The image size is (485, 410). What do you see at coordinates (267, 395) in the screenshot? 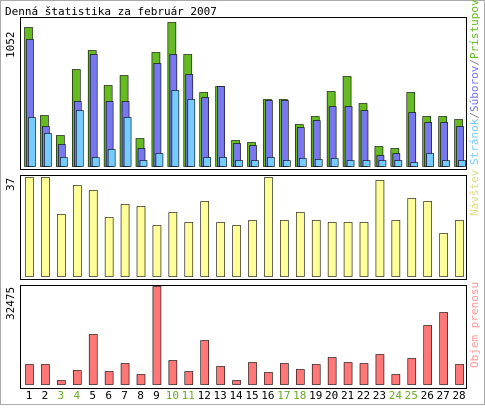
I see `x-axis-day-label: 16` at bounding box center [267, 395].